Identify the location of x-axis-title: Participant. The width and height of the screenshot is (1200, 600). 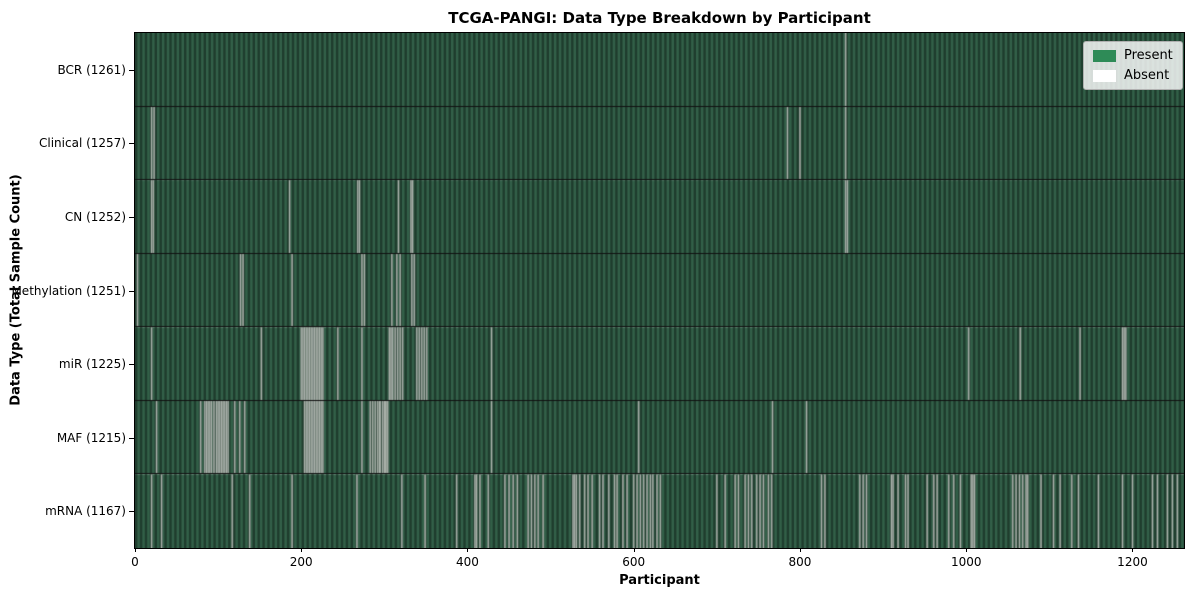
(659, 580).